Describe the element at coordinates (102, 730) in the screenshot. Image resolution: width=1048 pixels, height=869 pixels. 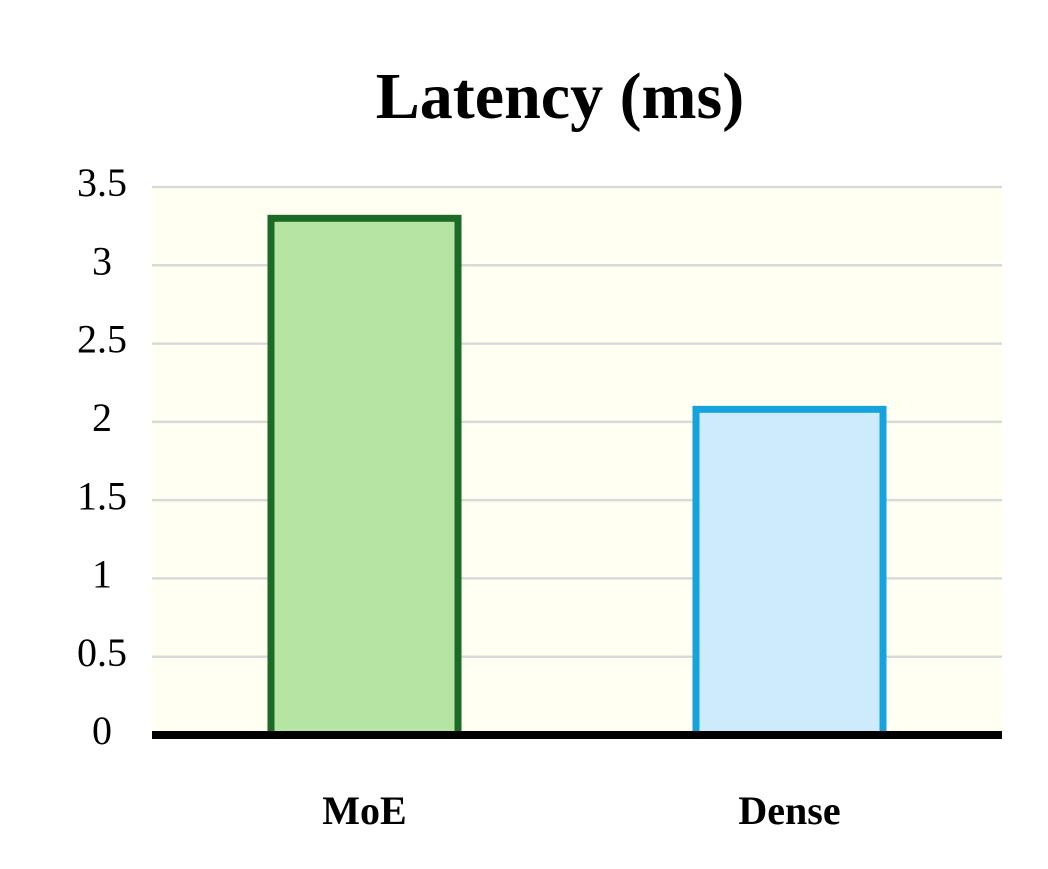
I see `y-tick-label: 0` at that location.